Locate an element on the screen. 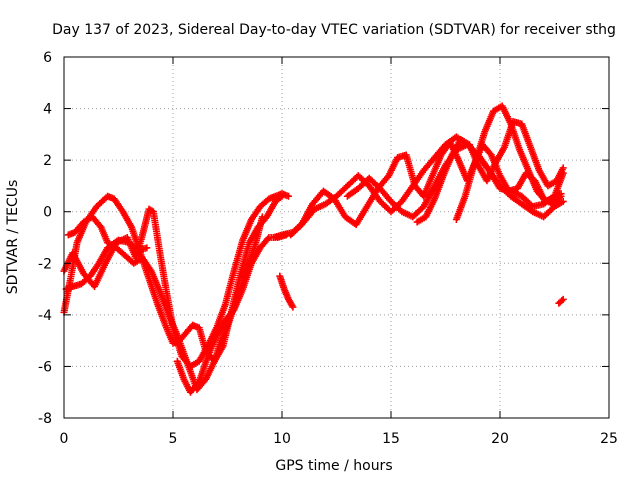 The width and height of the screenshot is (640, 480). y-tick-label: -2 is located at coordinates (45, 264).